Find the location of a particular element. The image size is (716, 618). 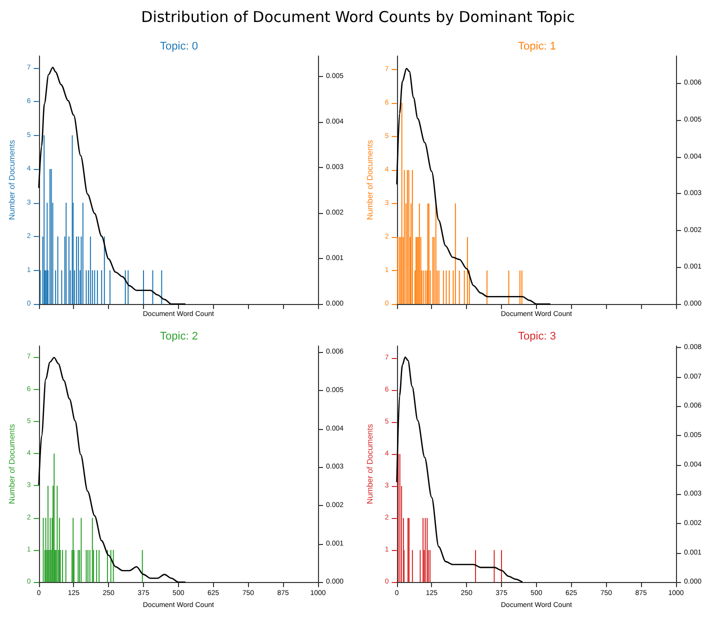

chart-title: Topic: 3 is located at coordinates (537, 336).